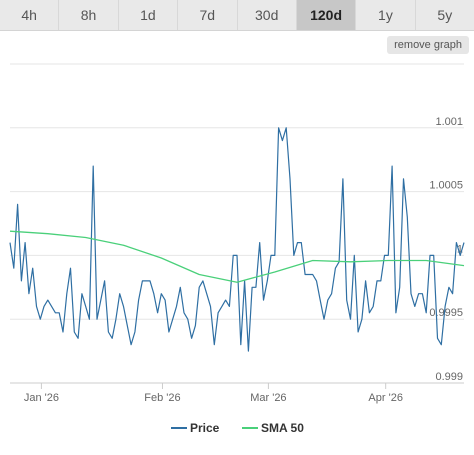 The height and width of the screenshot is (455, 474). Describe the element at coordinates (386, 15) in the screenshot. I see `range-button-1y: 1y` at that location.